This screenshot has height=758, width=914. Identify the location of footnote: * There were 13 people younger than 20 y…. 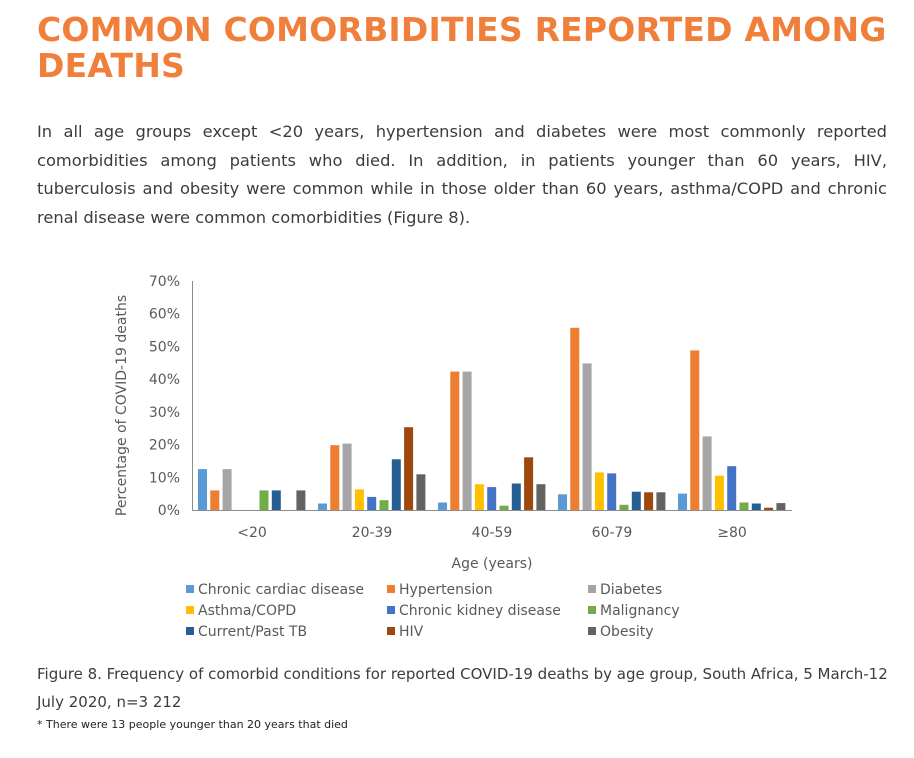
(192, 724).